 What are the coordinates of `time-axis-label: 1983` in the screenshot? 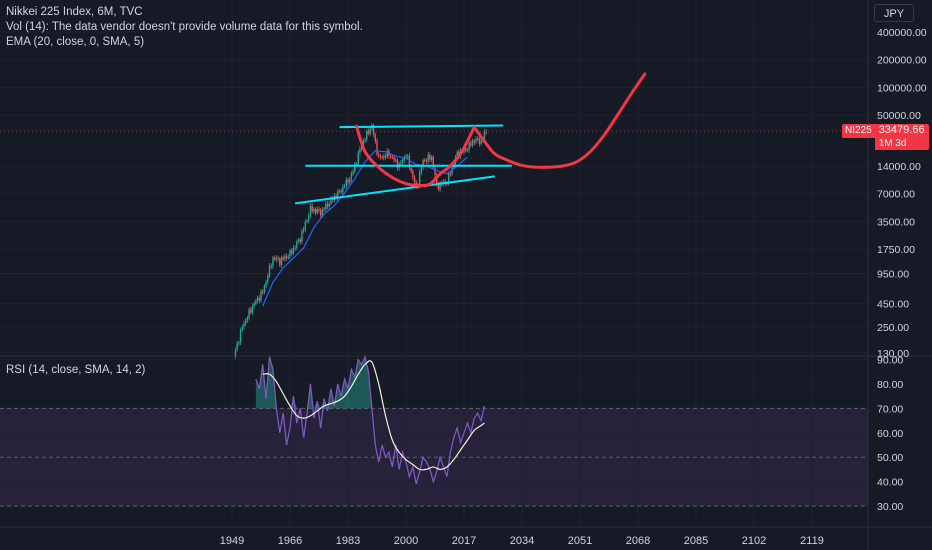 It's located at (348, 541).